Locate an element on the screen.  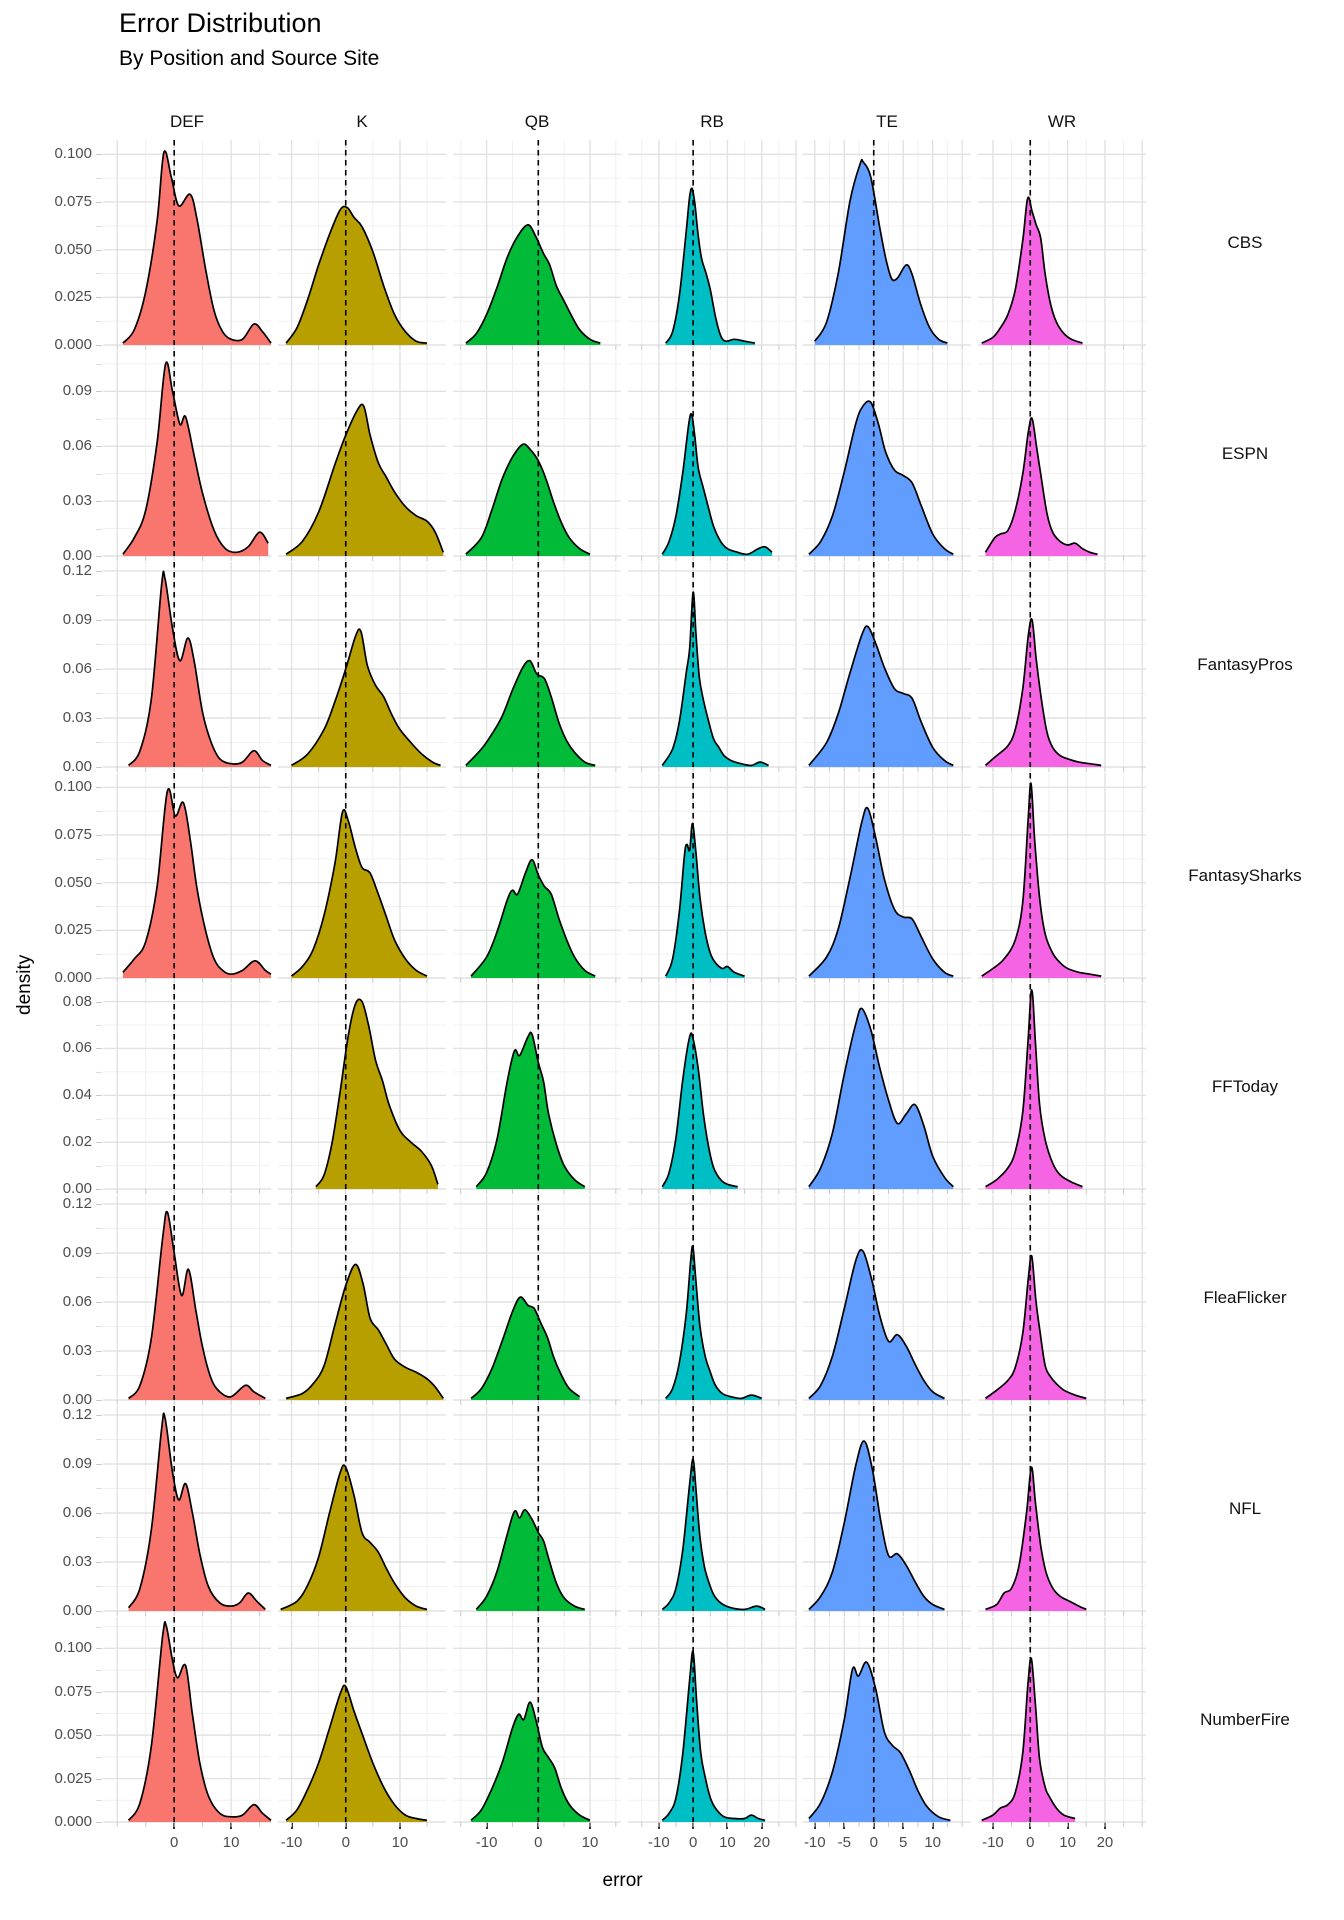
facet-panel-NumberFire-WR is located at coordinates (1062, 1722).